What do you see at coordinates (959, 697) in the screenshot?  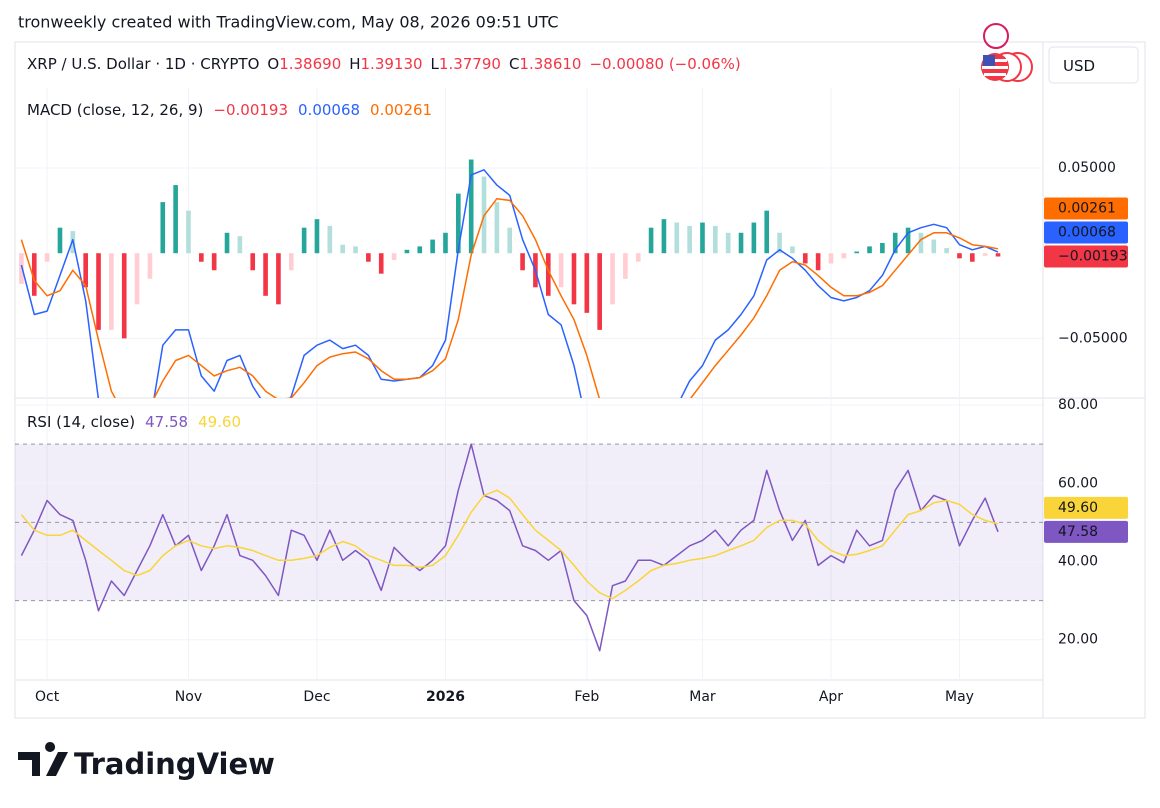 I see `x-tick-label: May` at bounding box center [959, 697].